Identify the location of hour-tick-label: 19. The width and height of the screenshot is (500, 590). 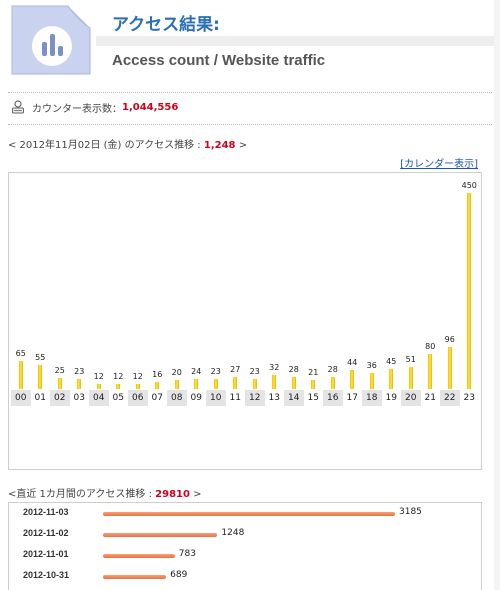
(391, 398).